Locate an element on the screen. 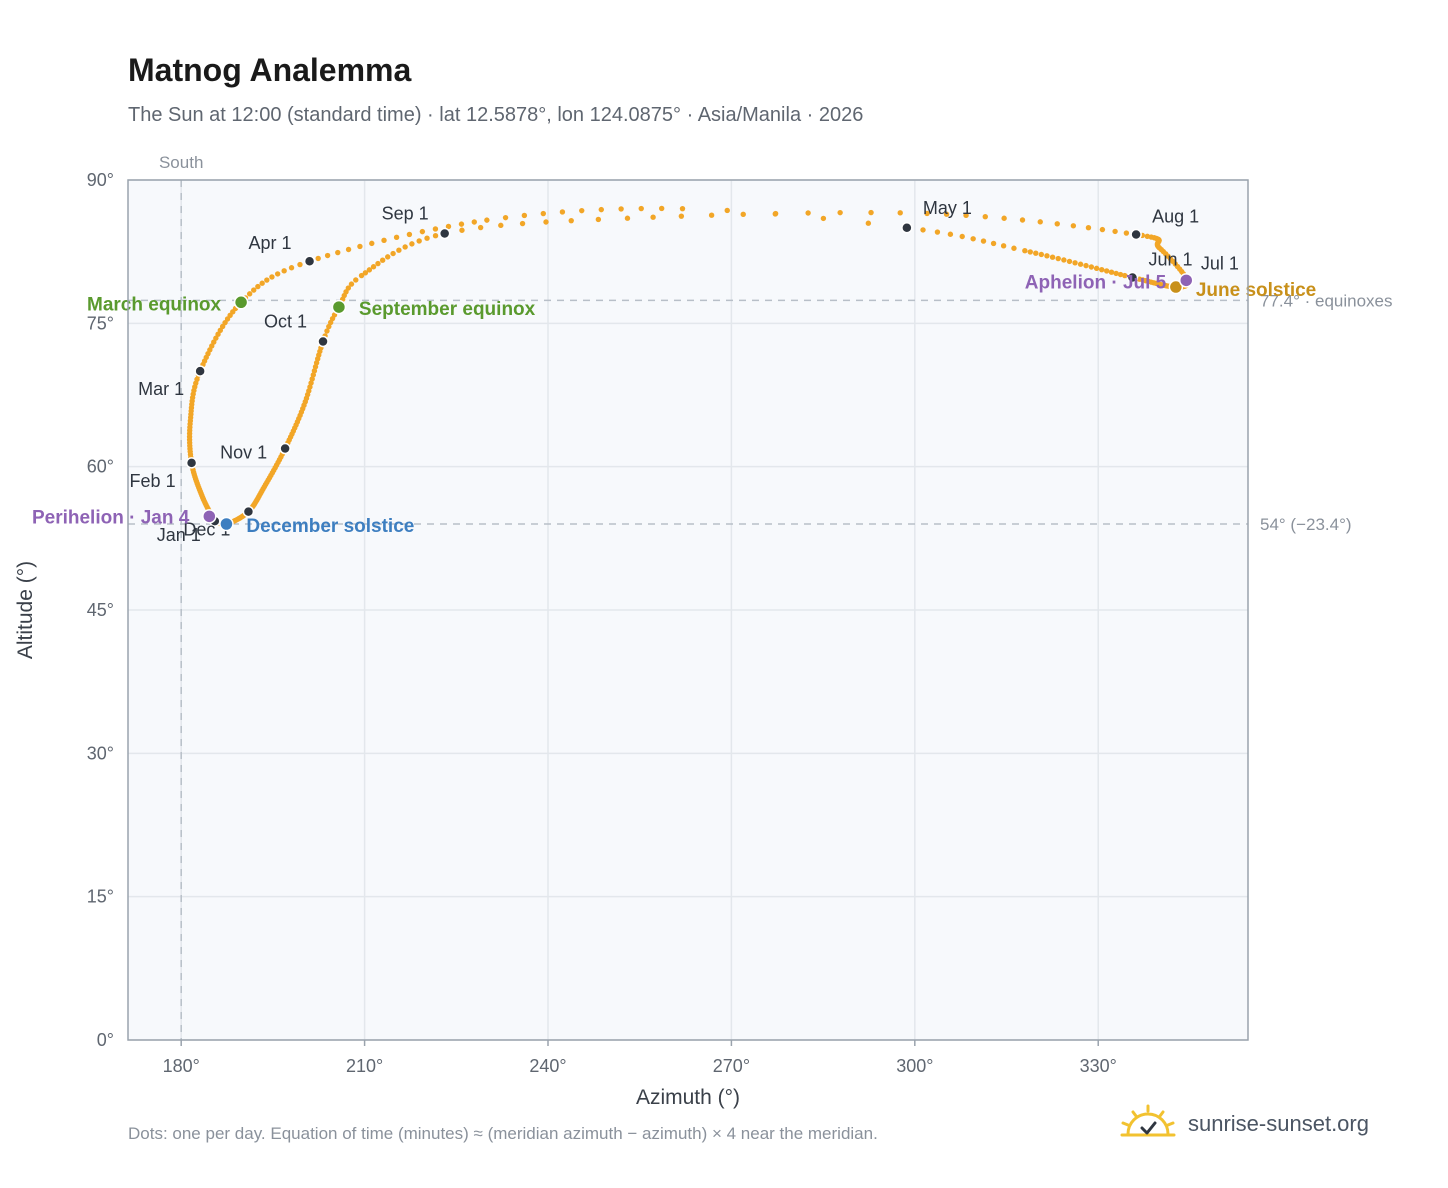 This screenshot has width=1448, height=1188. month-marker-label: Aug 1 is located at coordinates (1175, 216).